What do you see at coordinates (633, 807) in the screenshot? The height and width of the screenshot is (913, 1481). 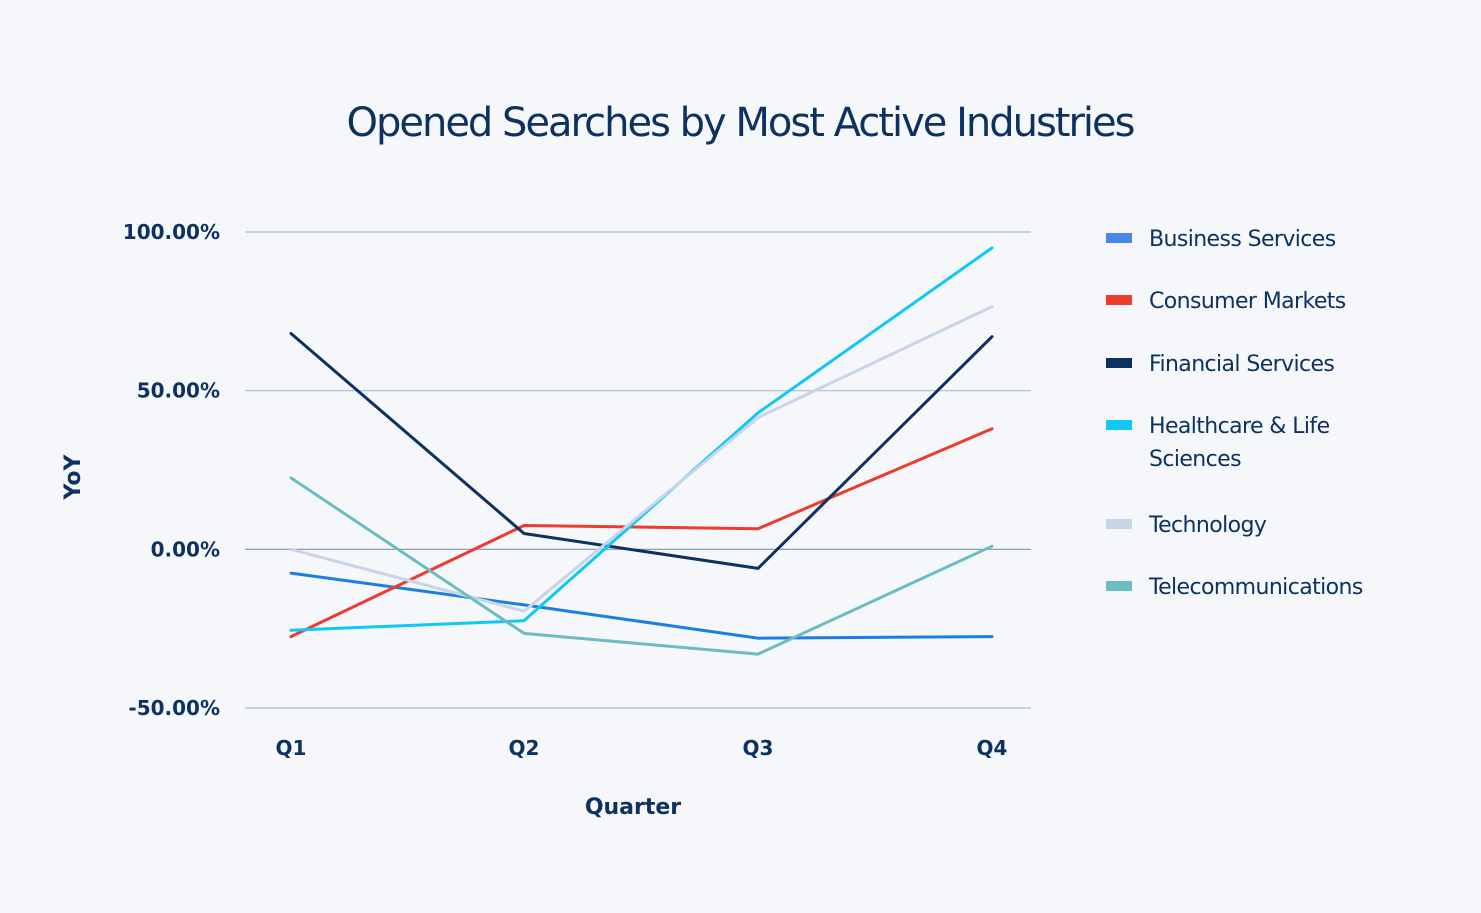 I see `x-axis-title: Quarter` at bounding box center [633, 807].